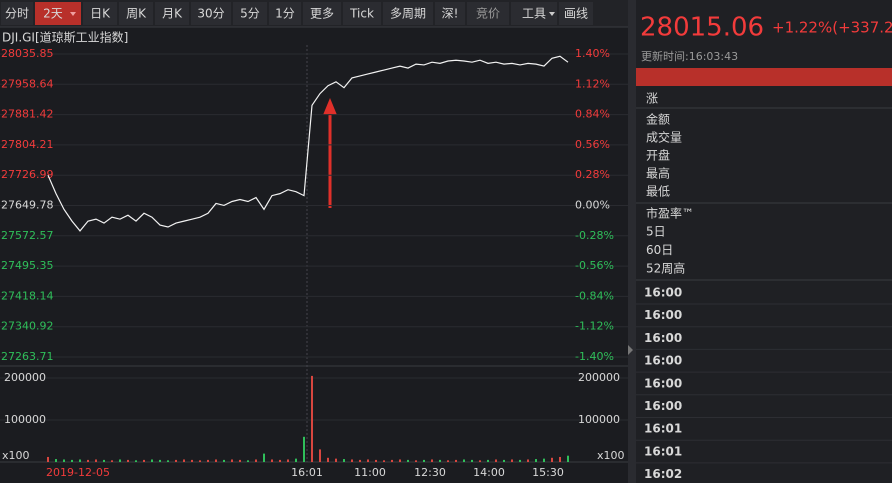 Image resolution: width=892 pixels, height=483 pixels. I want to click on price-tick-label: 27495.35, so click(27, 265).